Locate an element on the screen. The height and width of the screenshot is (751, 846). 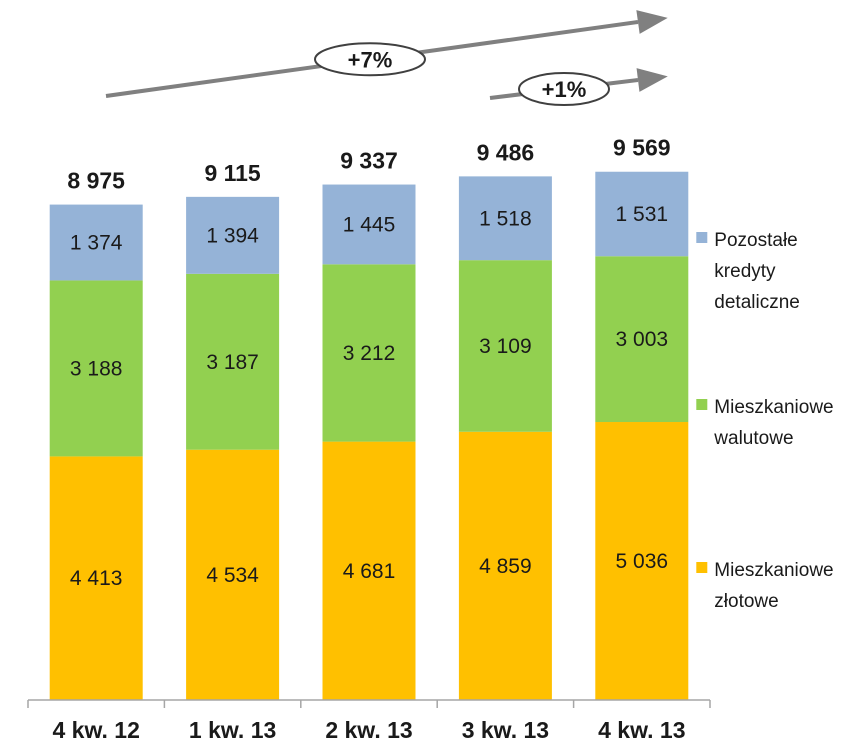
data-label: 4 859 is located at coordinates (505, 566).